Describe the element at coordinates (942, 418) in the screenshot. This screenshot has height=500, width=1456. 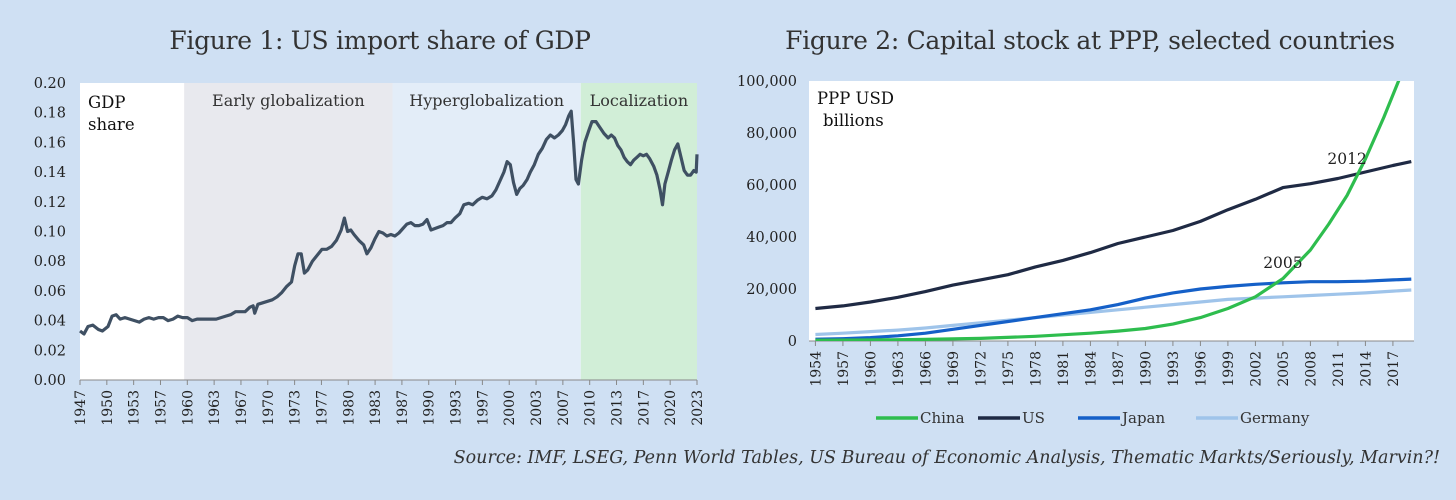
I see `legend-label: China` at that location.